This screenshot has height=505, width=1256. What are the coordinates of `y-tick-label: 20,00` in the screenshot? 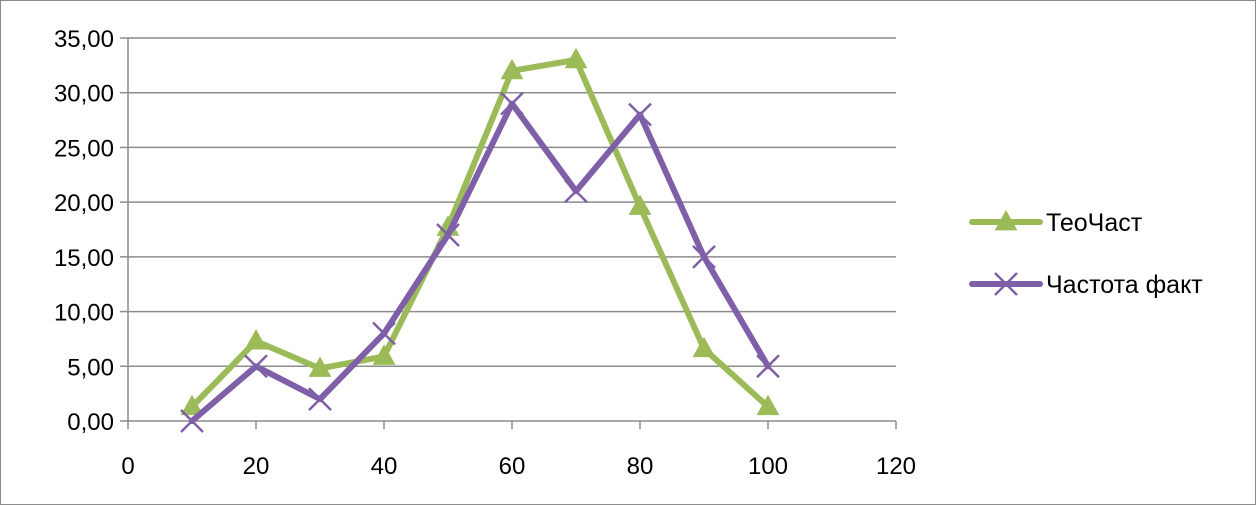 It's located at (84, 203).